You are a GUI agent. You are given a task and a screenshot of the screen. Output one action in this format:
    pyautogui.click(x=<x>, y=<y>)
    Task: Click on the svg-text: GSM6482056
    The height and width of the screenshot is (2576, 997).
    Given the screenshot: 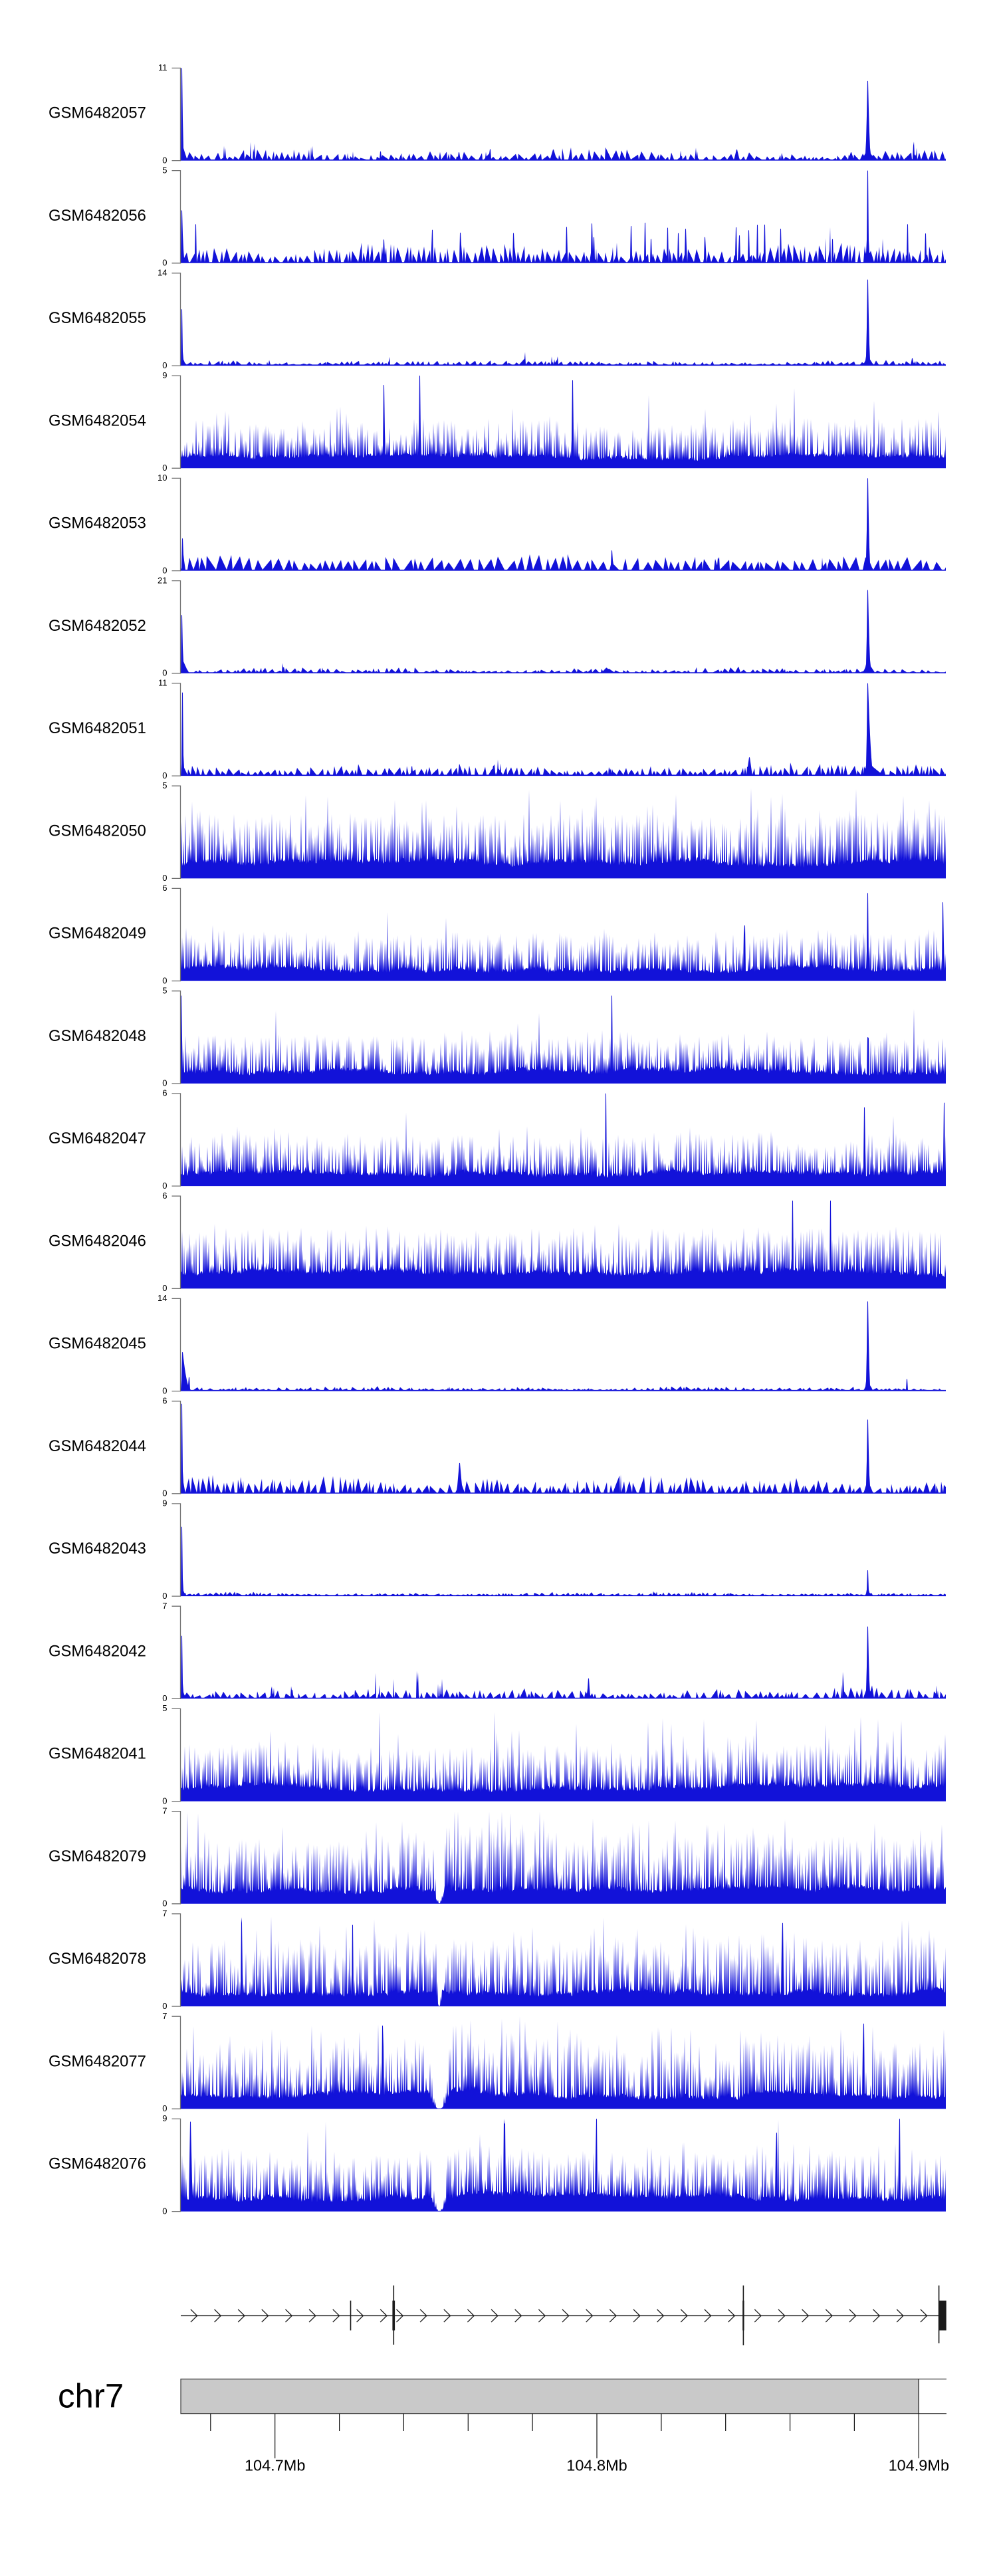 What is the action you would take?
    pyautogui.click(x=97, y=216)
    